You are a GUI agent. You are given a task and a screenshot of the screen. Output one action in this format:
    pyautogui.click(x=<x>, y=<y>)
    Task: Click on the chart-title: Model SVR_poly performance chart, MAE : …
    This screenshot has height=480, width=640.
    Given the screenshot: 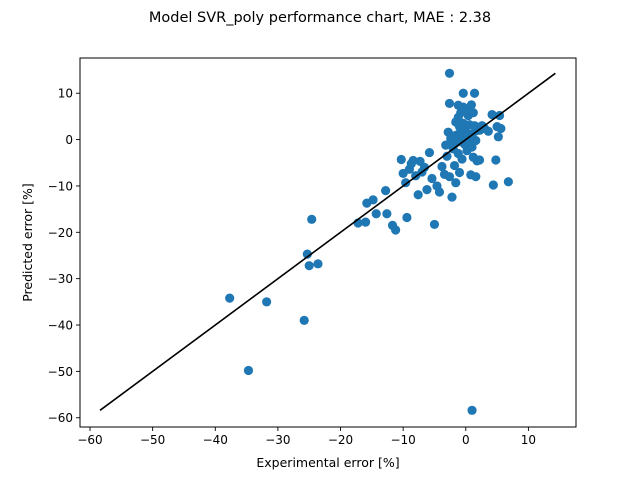 What is the action you would take?
    pyautogui.click(x=320, y=18)
    